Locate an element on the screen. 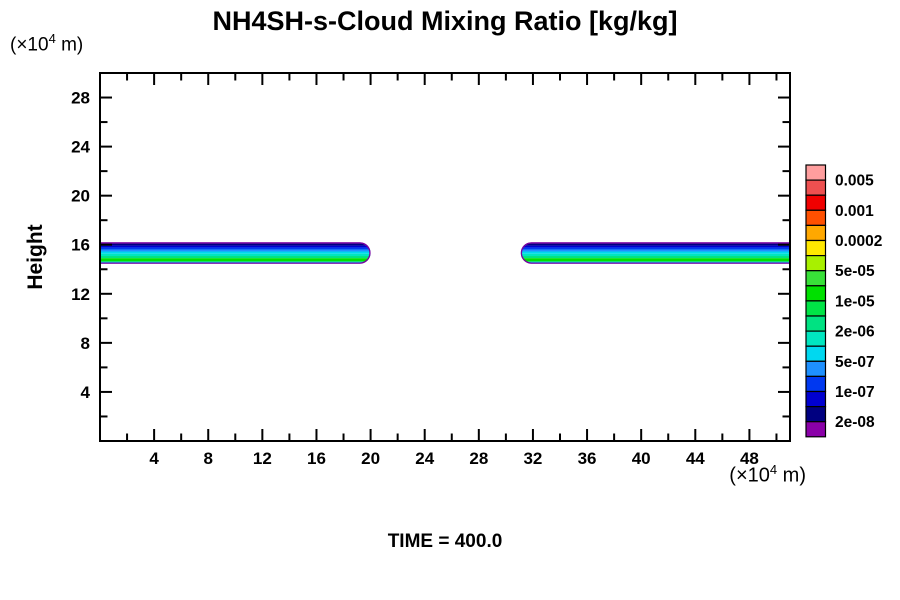  colorbar-label: 1e-07 is located at coordinates (855, 392).